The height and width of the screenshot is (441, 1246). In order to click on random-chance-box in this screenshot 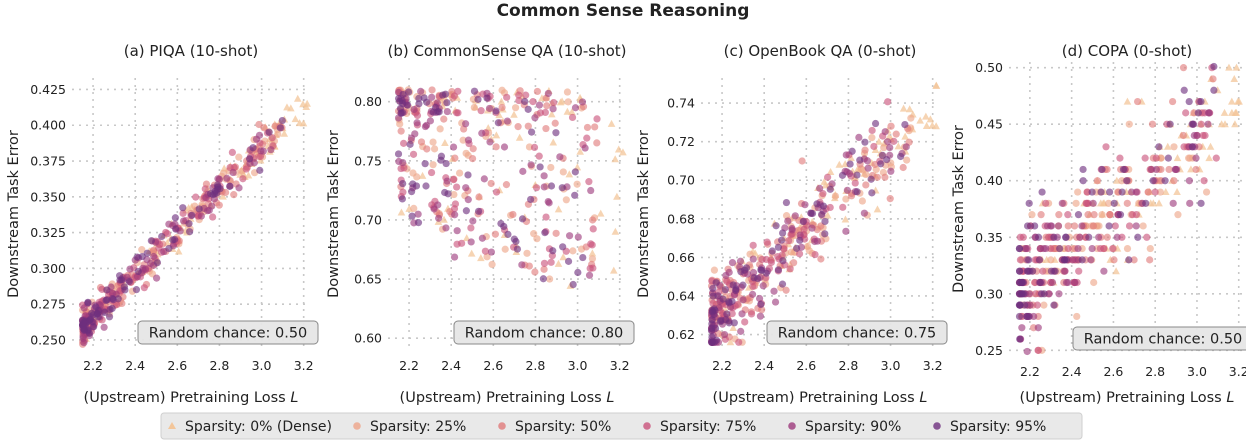, I will do `click(857, 332)`.